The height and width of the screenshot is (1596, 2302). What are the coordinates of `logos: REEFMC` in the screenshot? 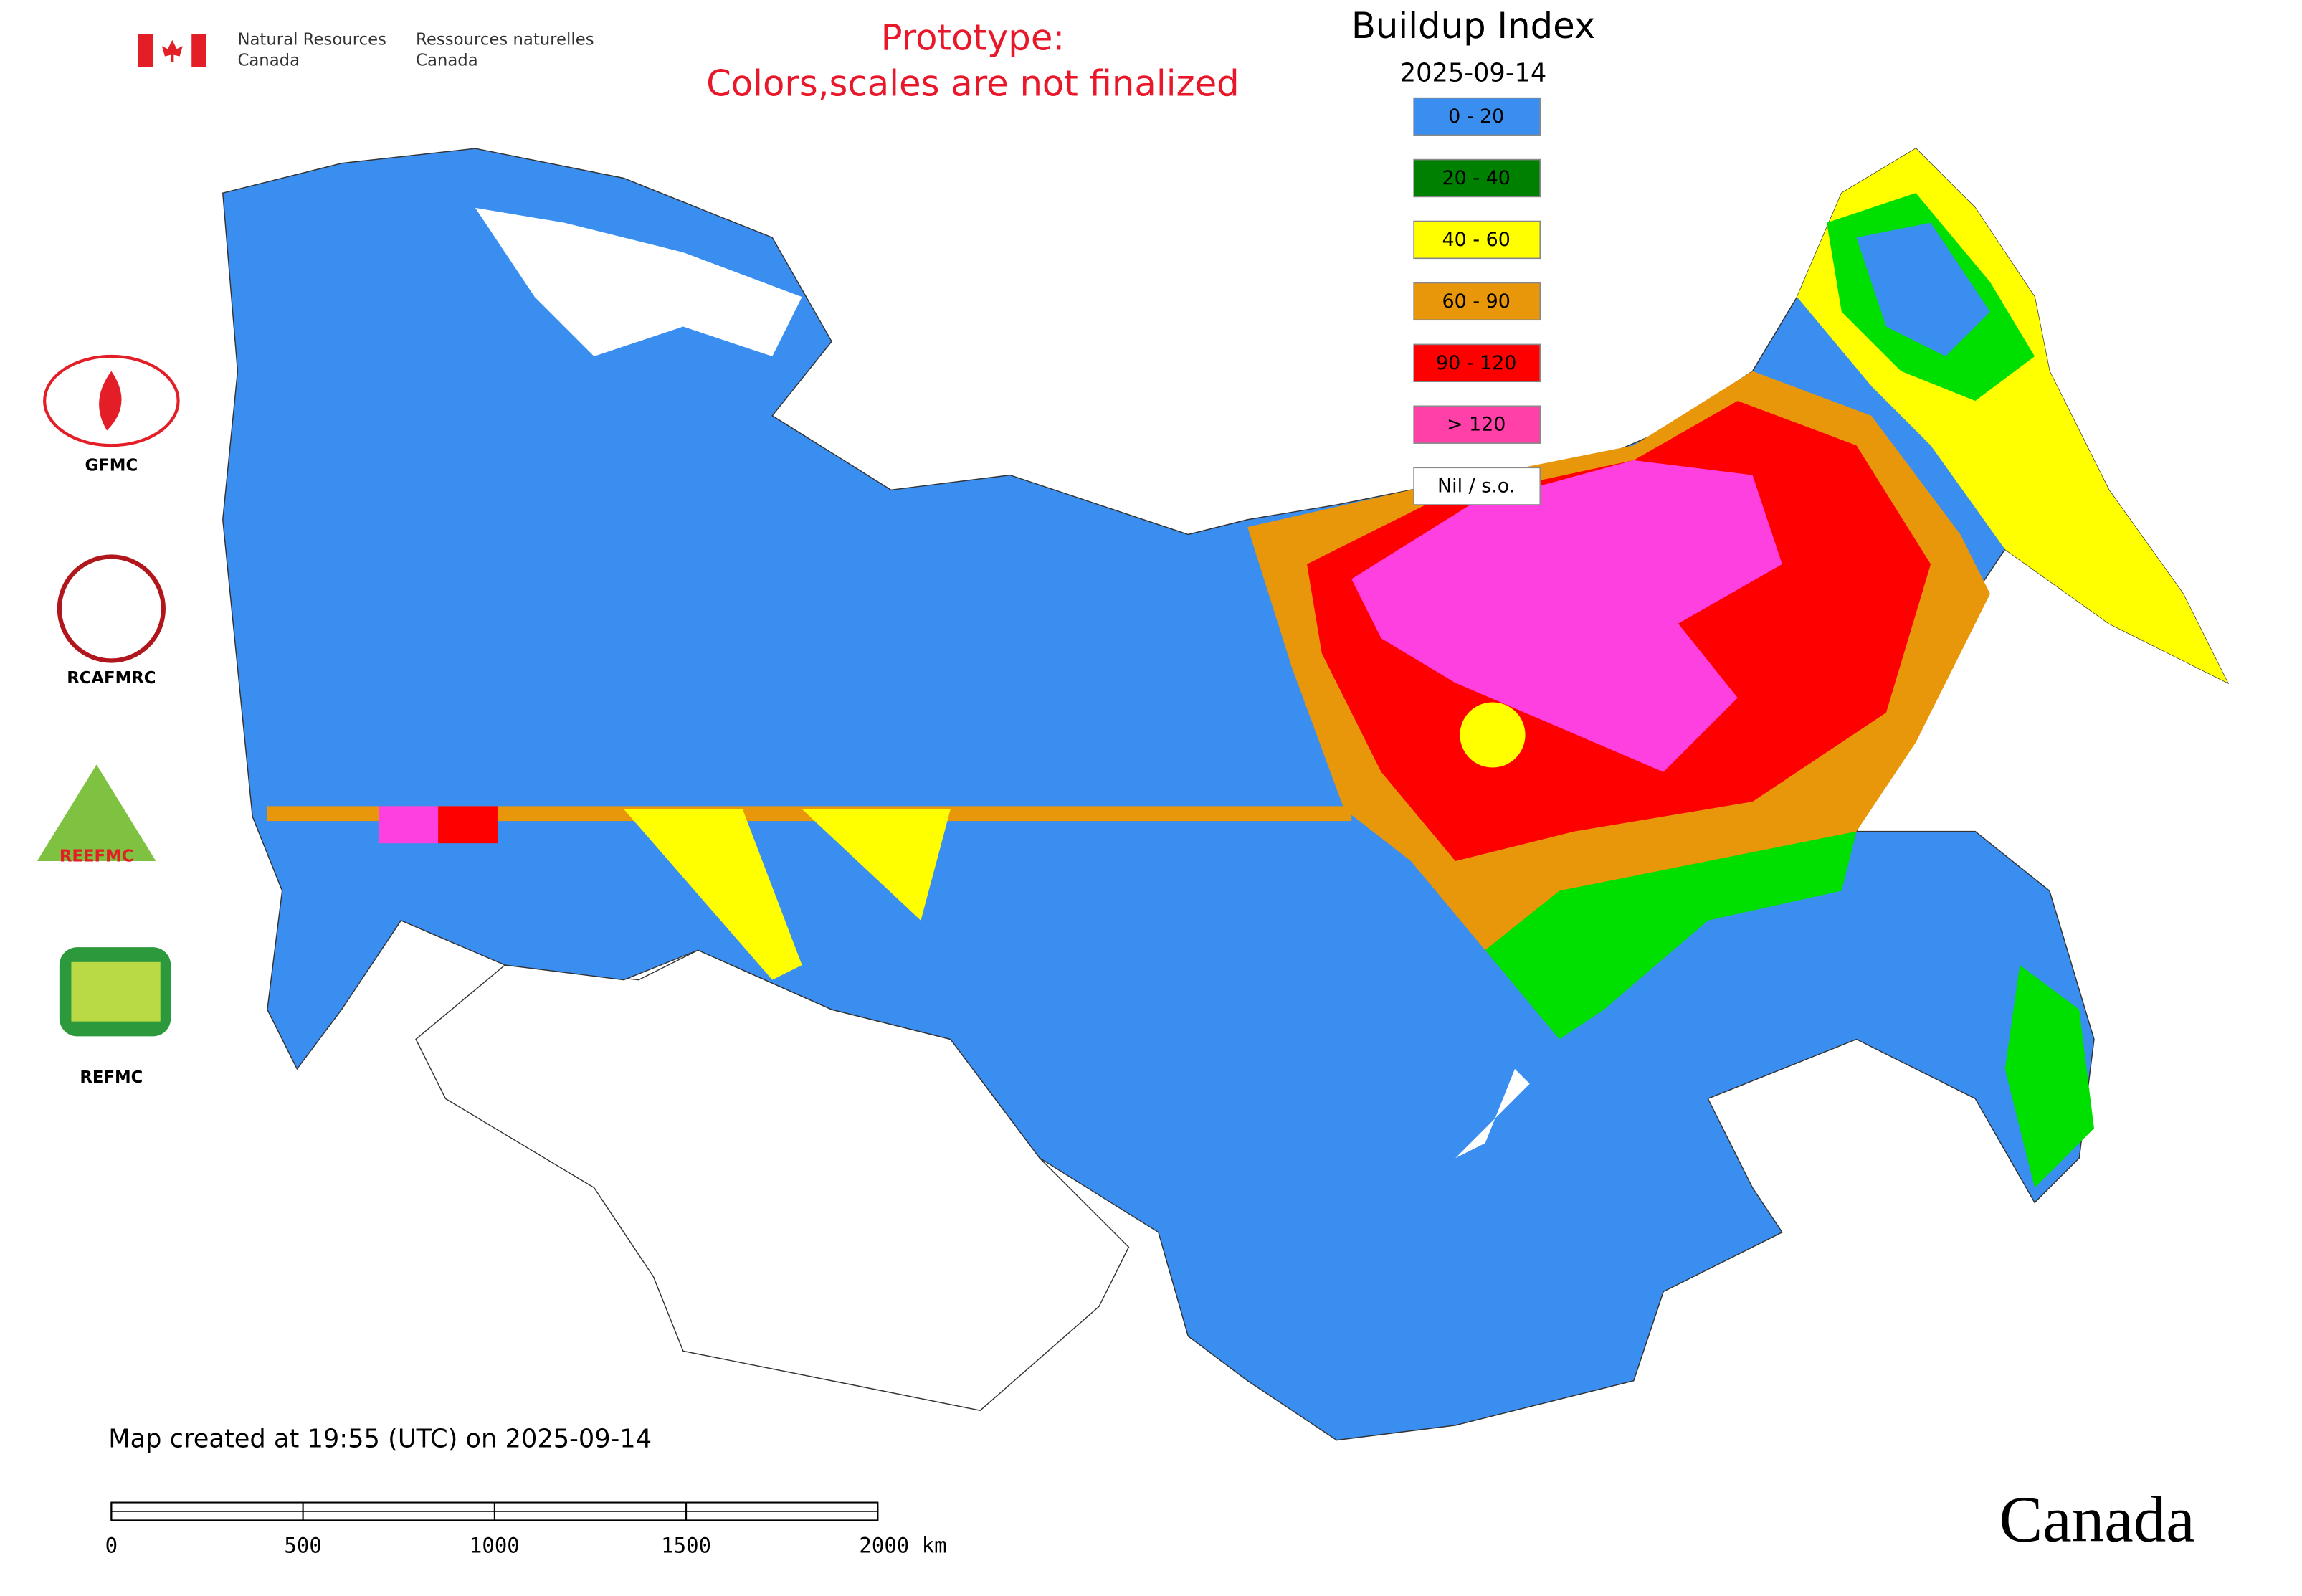 It's located at (109, 695).